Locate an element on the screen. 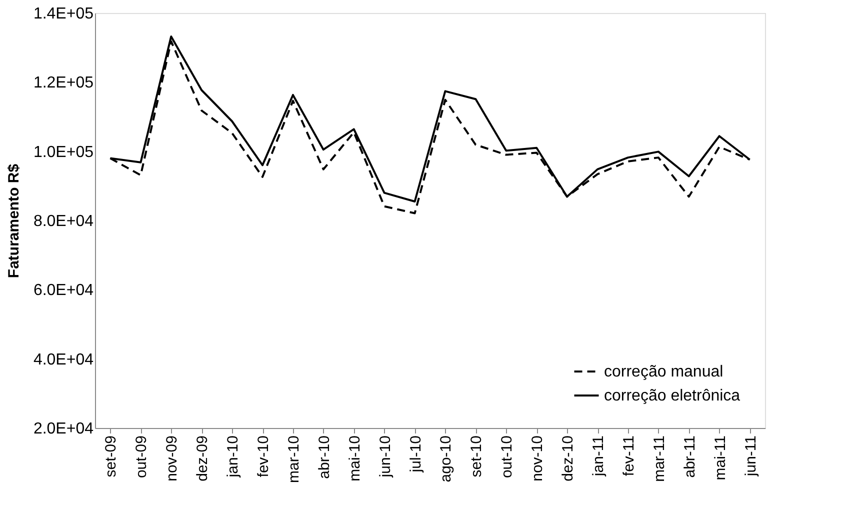 This screenshot has height=527, width=841. x-tick-label: out-10 is located at coordinates (507, 457).